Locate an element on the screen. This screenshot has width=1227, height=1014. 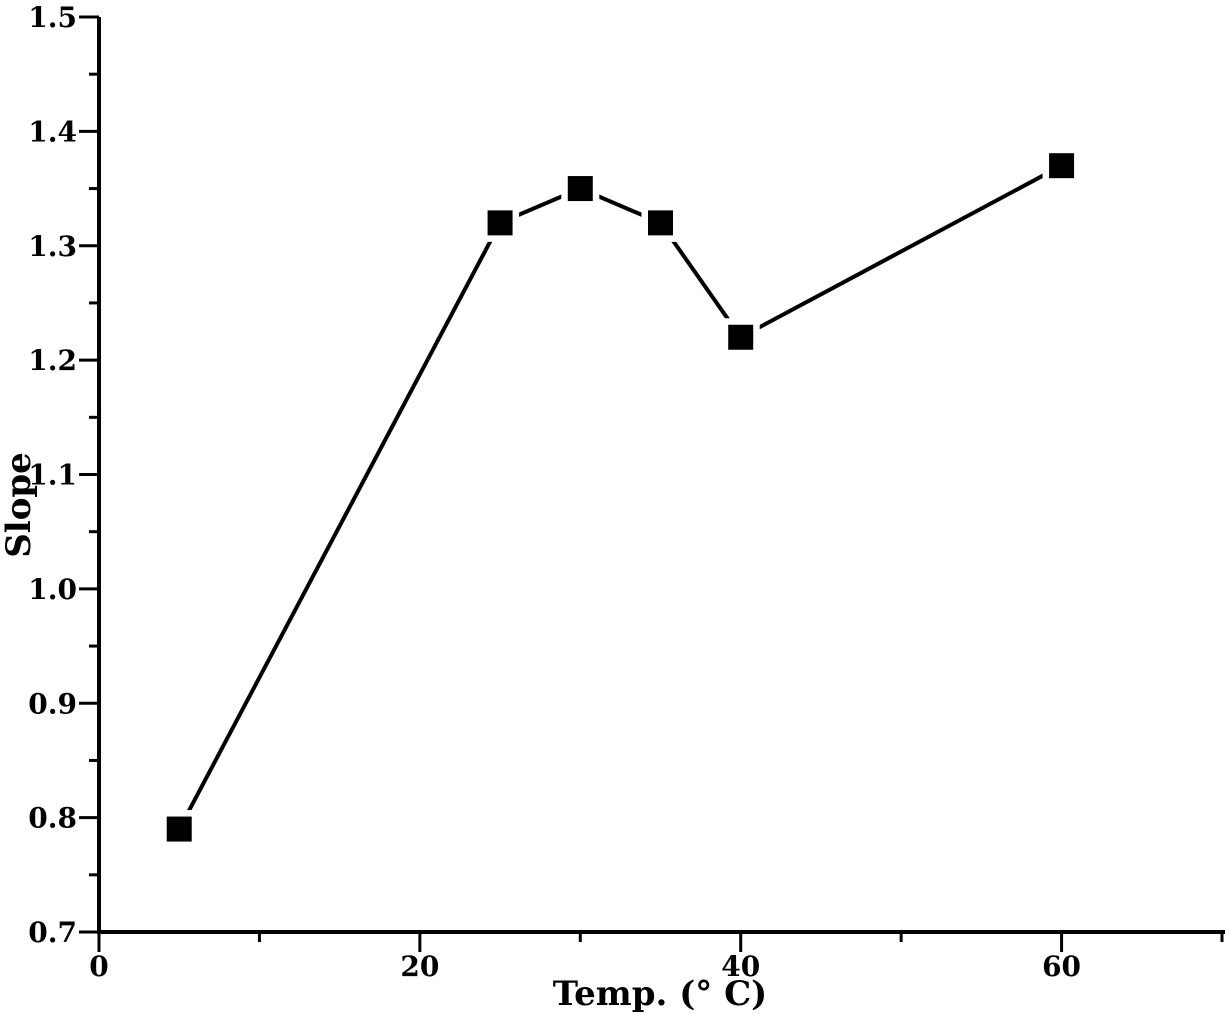
y-tick-label: 1.5 is located at coordinates (52, 17).